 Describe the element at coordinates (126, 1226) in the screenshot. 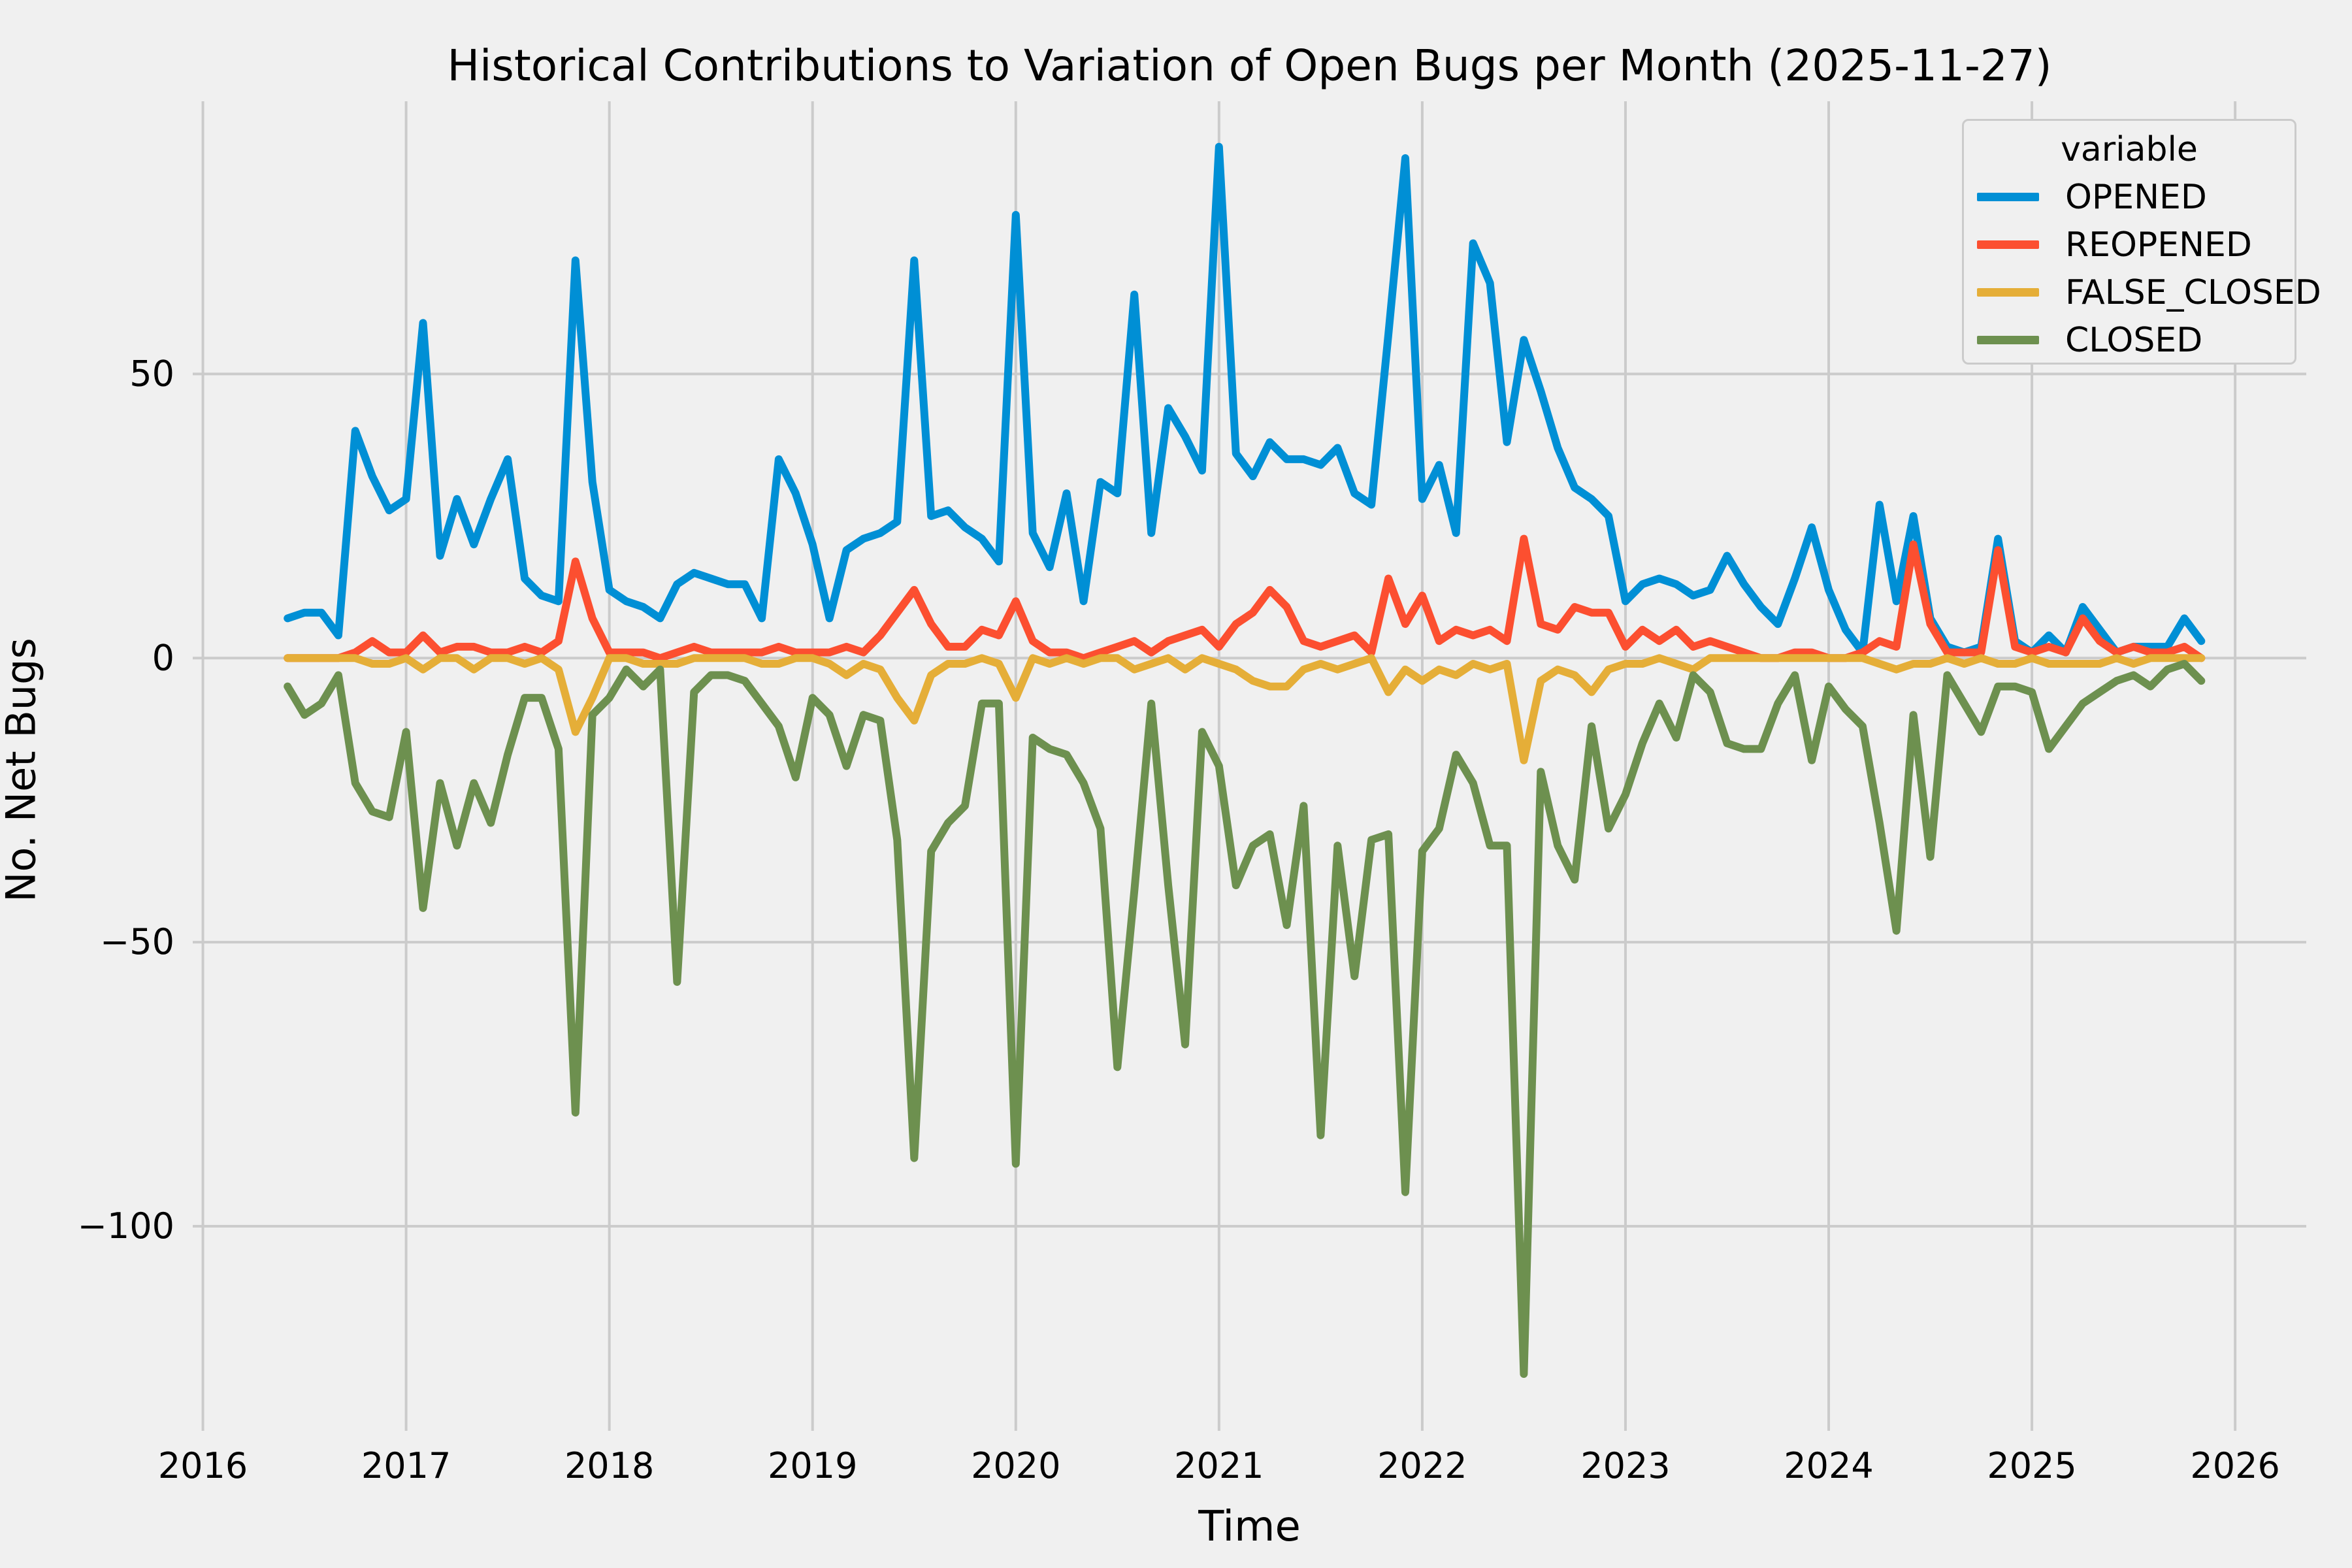

I see `y-tick-label: −100` at that location.